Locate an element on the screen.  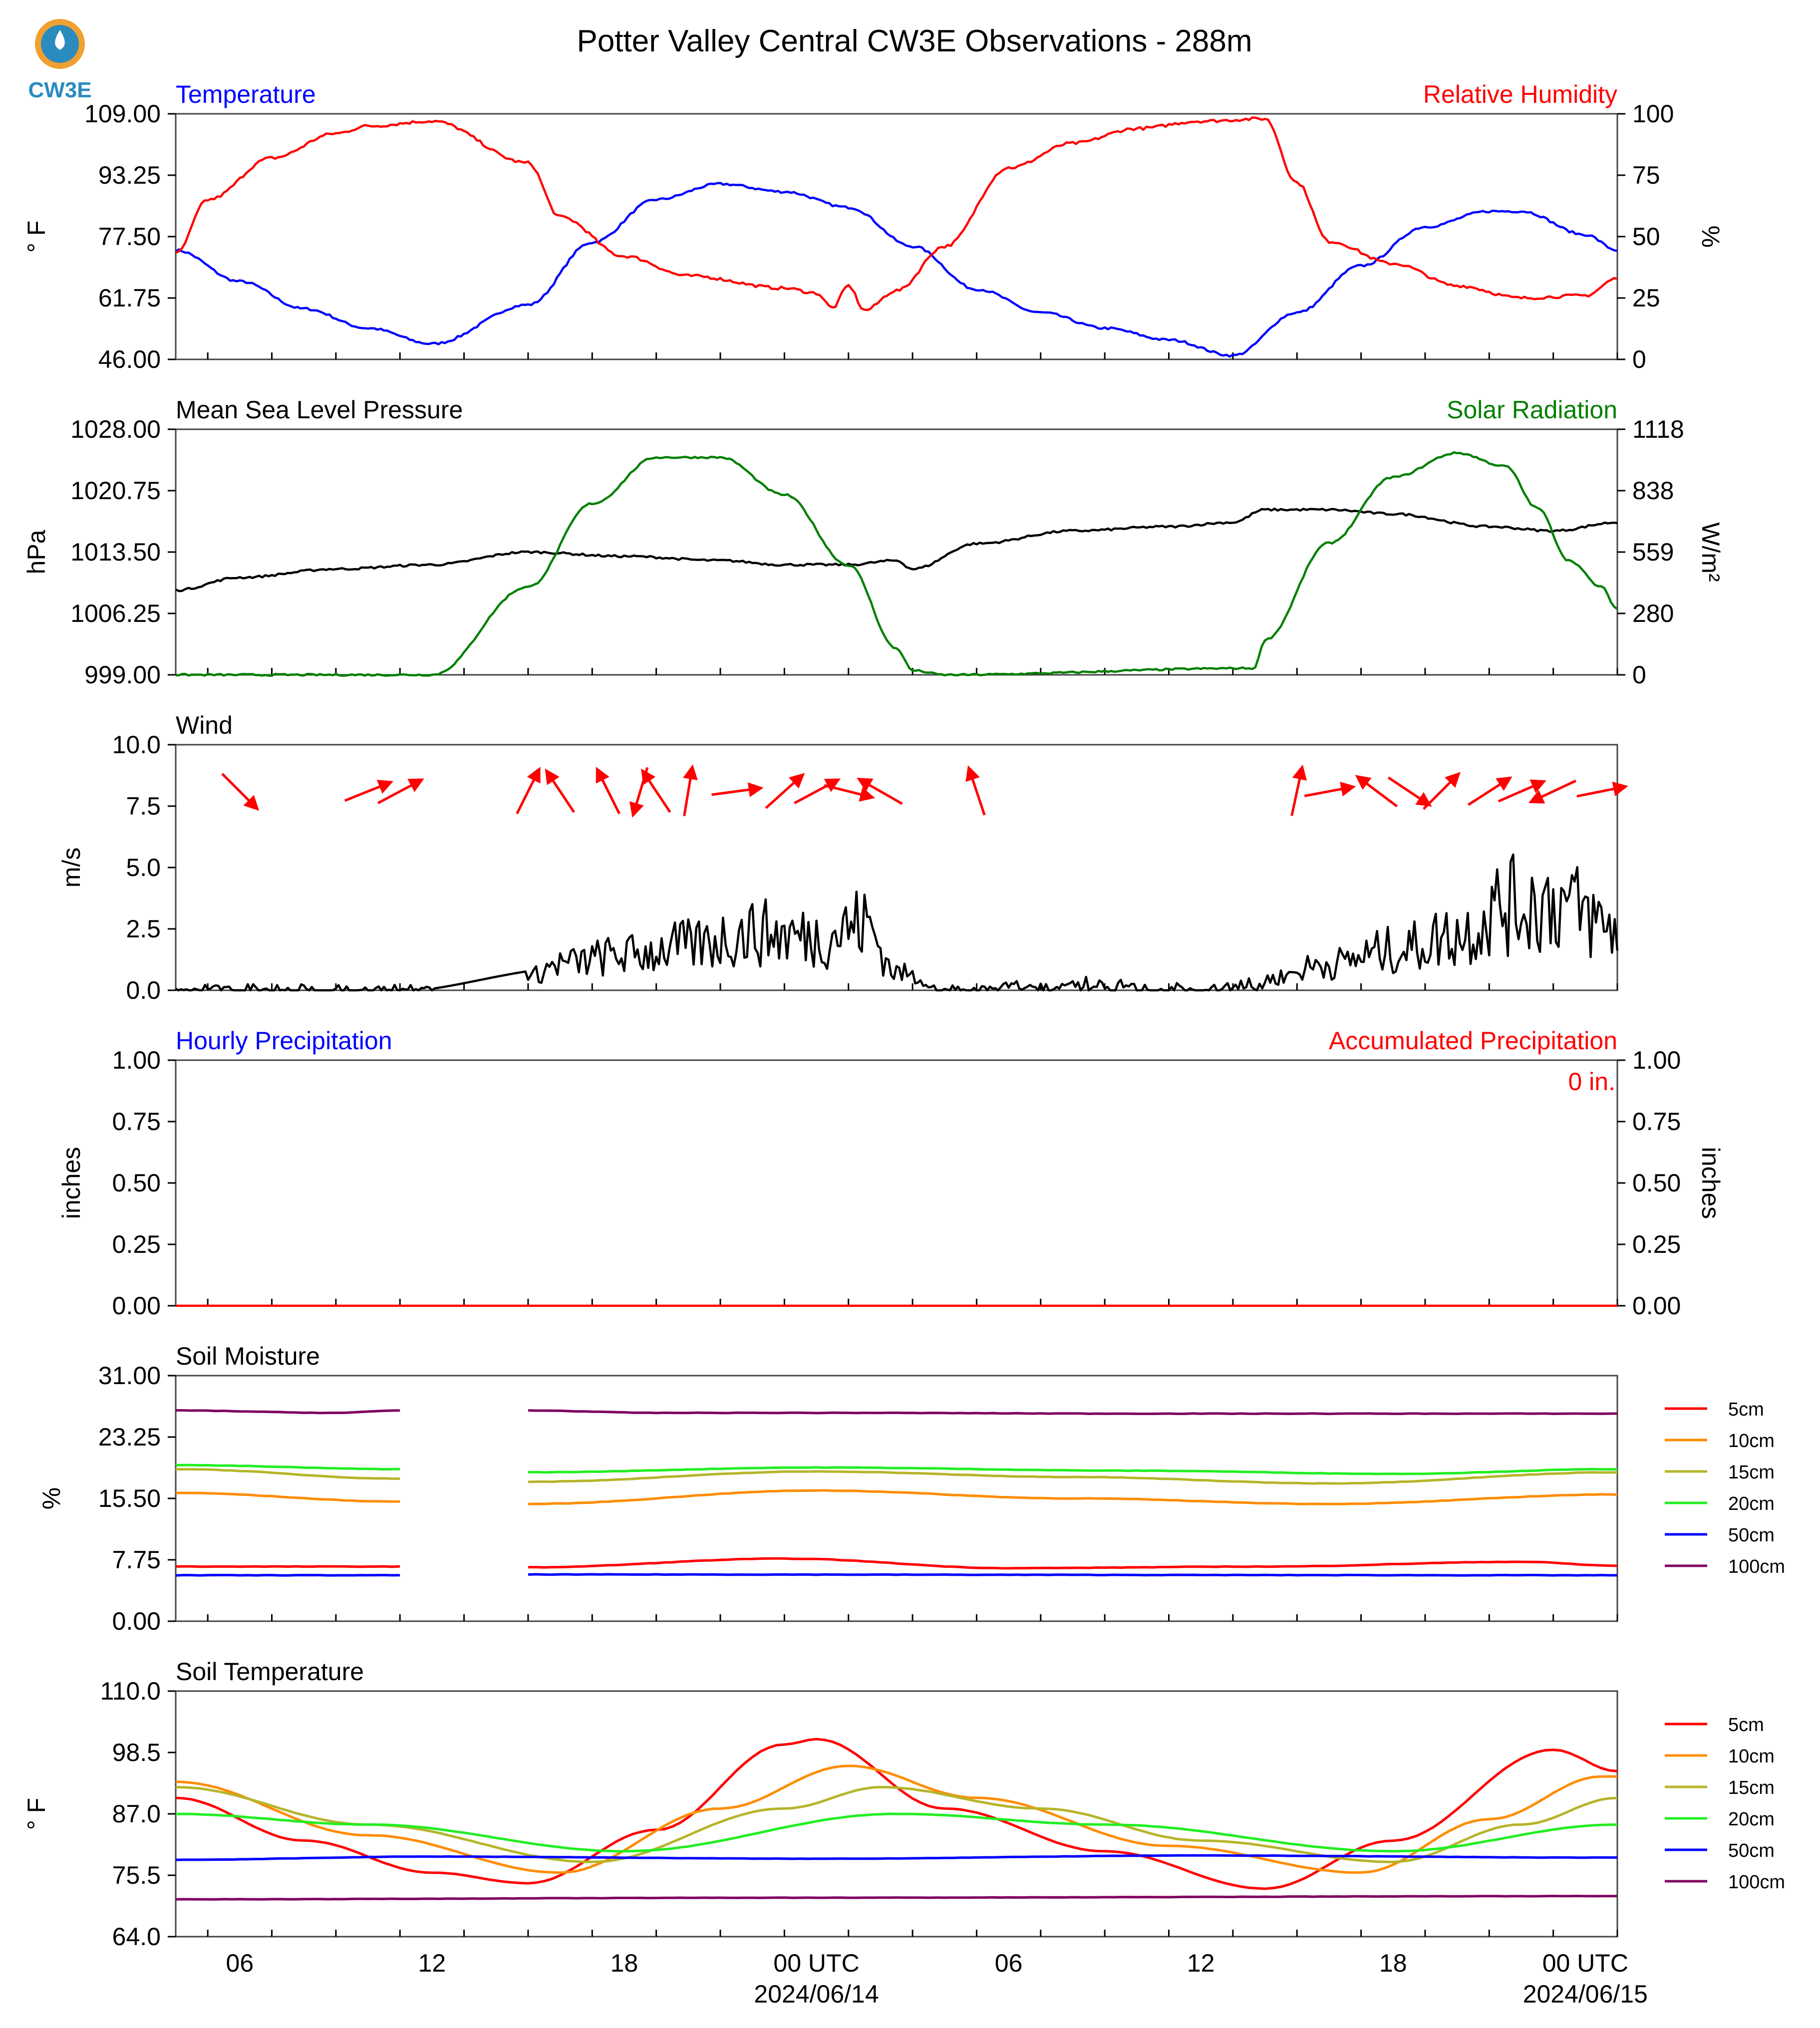
cw3e-logo: CW3E is located at coordinates (60, 60).